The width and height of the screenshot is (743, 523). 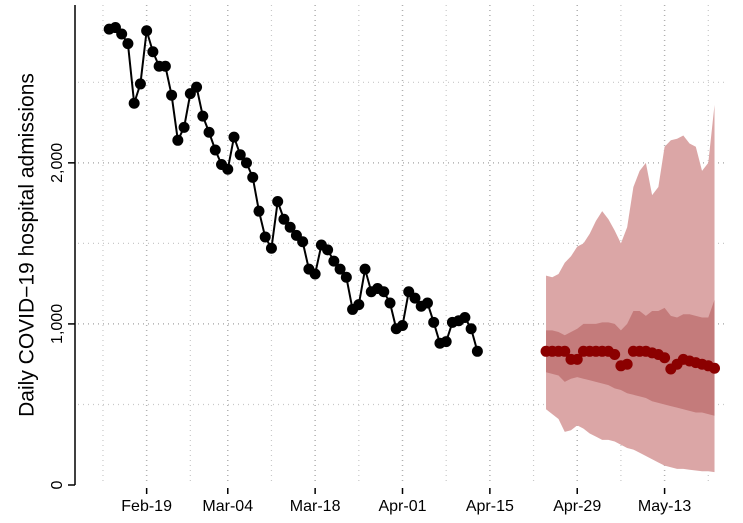 What do you see at coordinates (490, 506) in the screenshot?
I see `x-tick-label: Apr-15` at bounding box center [490, 506].